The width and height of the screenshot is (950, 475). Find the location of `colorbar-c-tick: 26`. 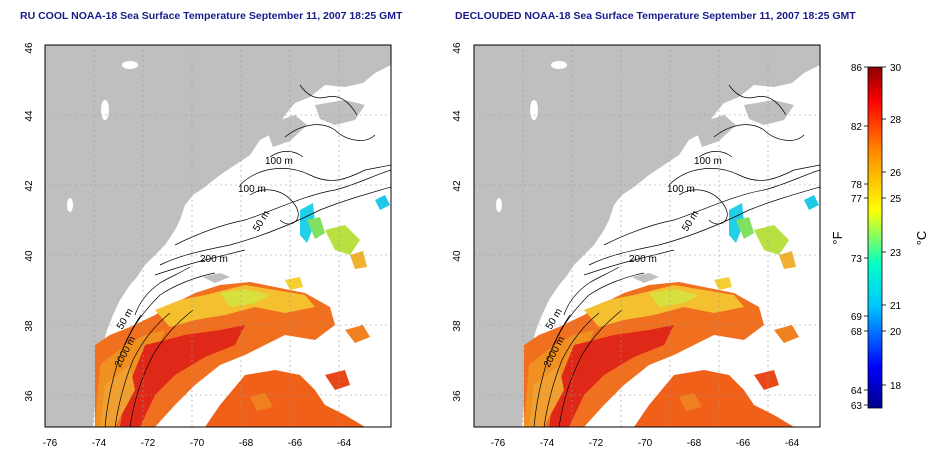

colorbar-c-tick: 26 is located at coordinates (896, 173).